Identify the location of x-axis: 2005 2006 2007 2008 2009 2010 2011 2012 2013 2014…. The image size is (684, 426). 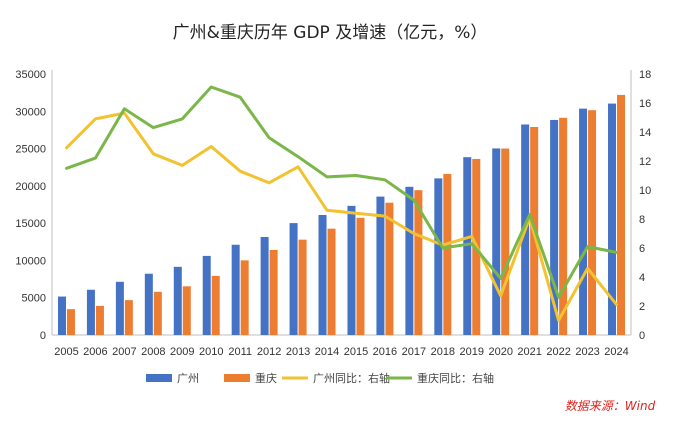
(341, 346).